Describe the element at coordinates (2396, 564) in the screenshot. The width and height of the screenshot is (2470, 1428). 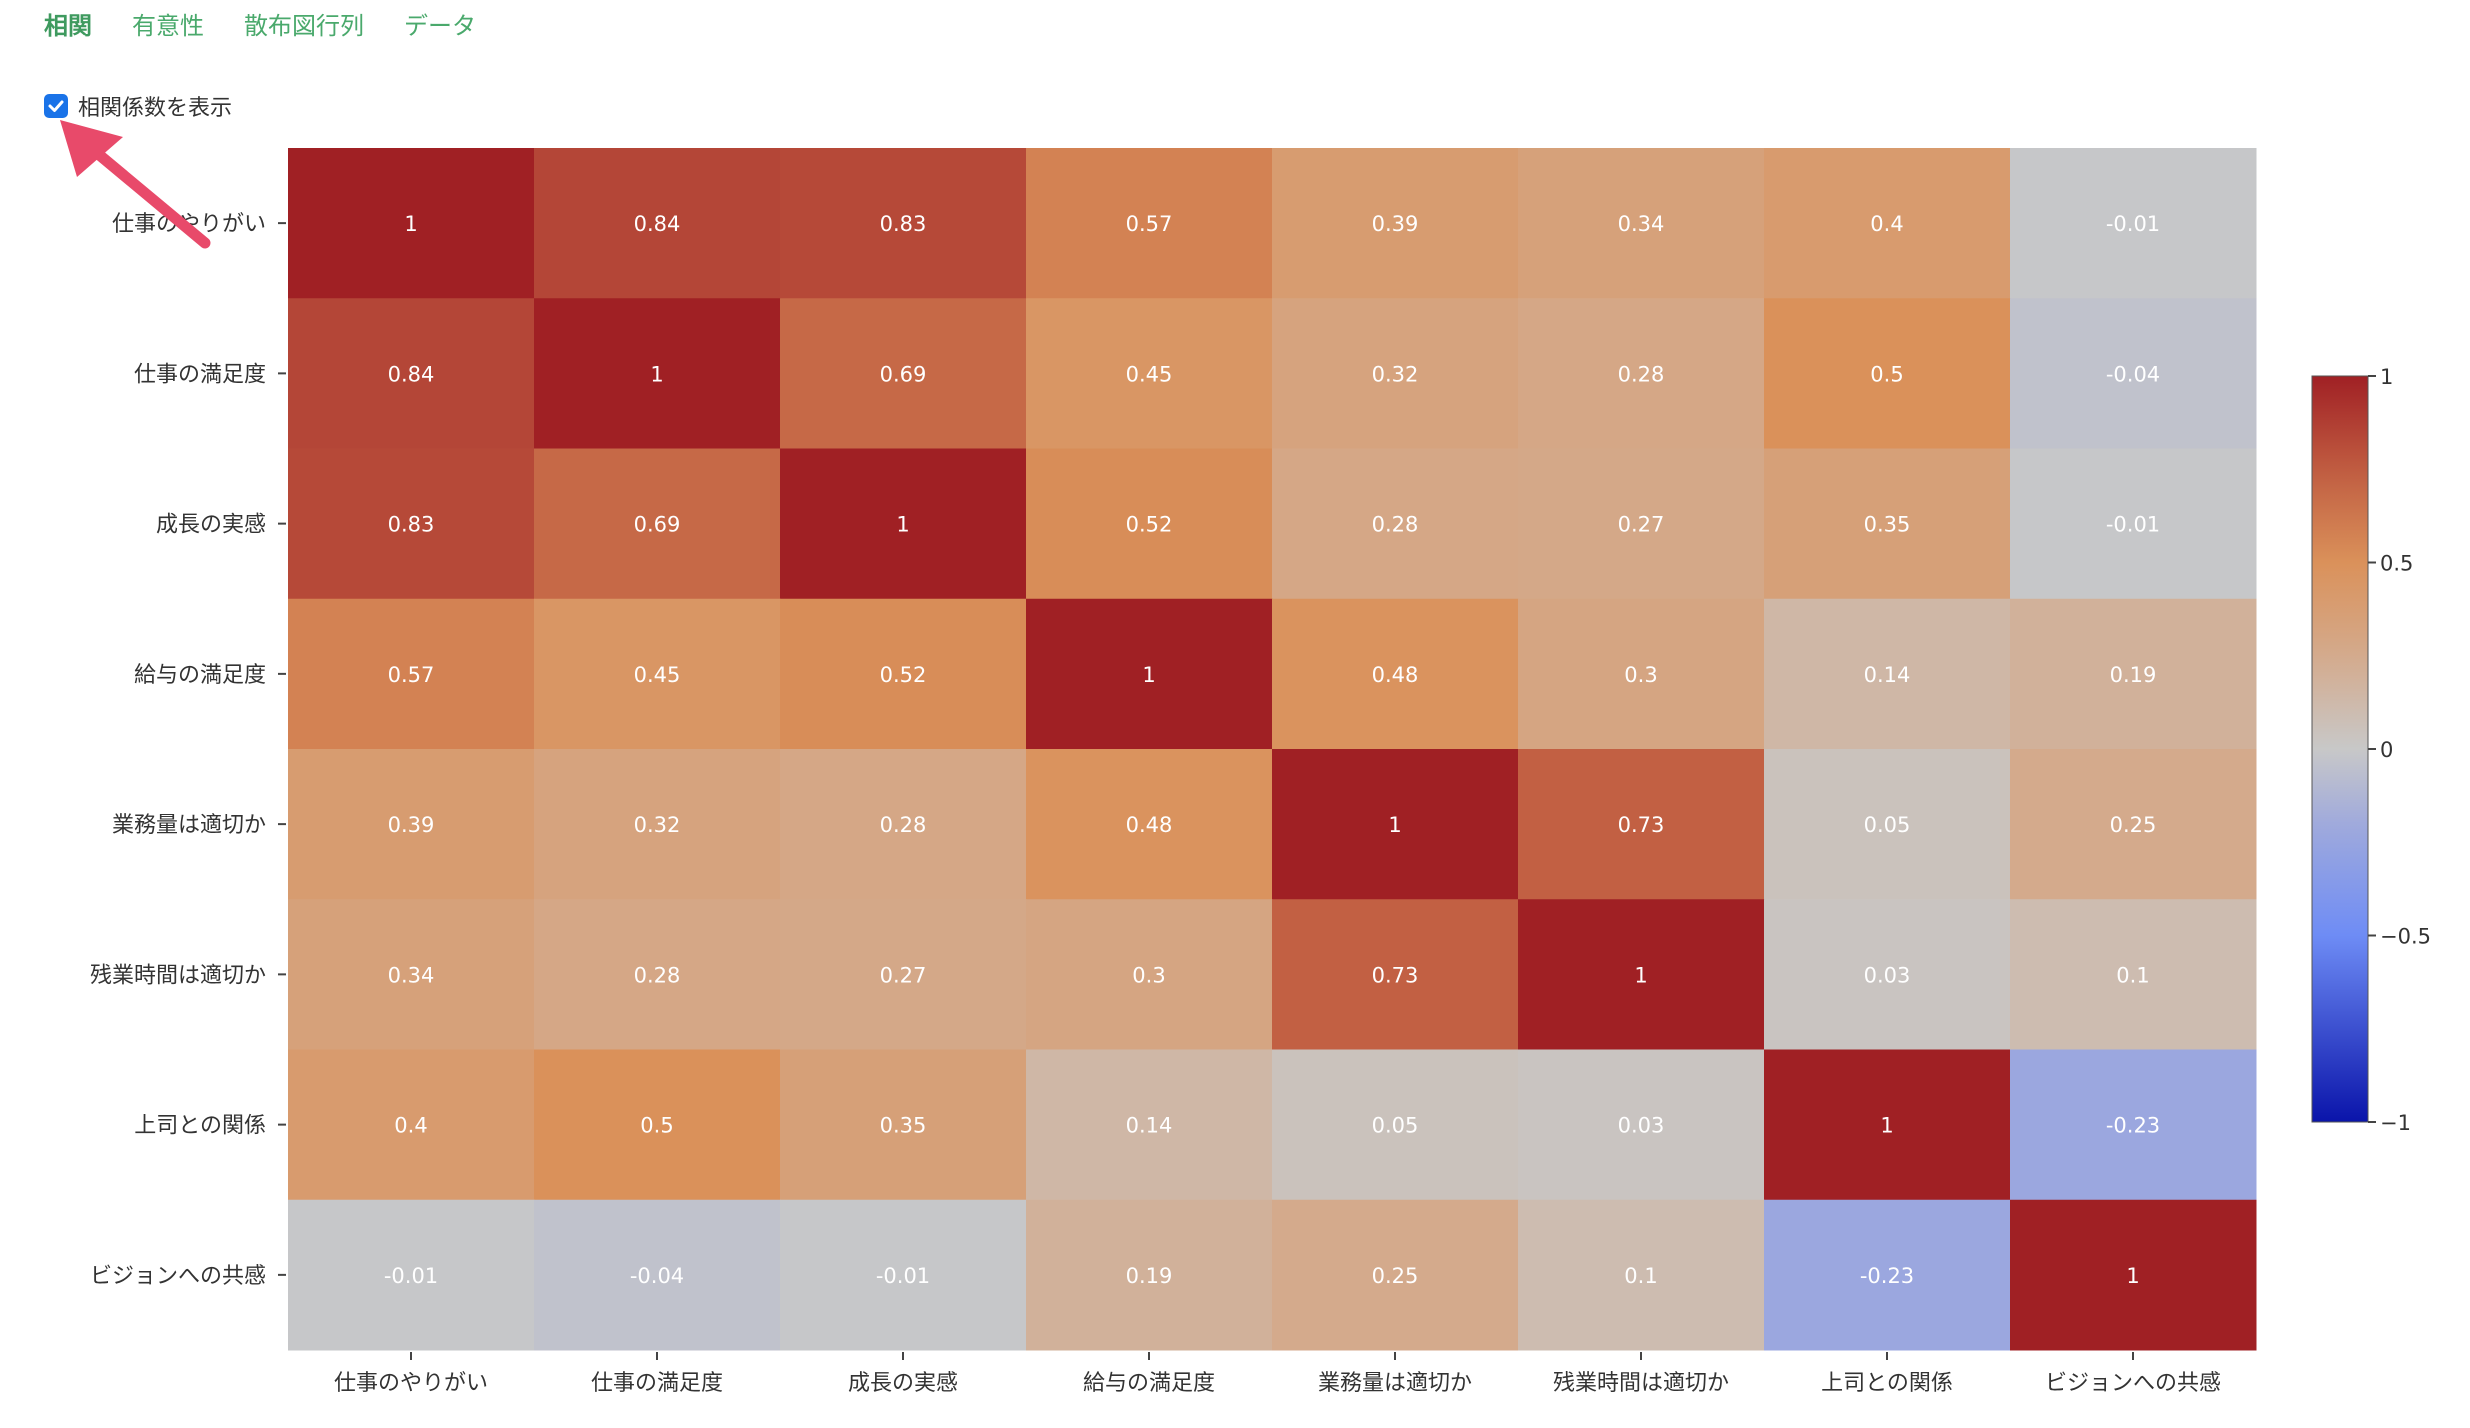
I see `colorbar-tick-label: 0.5` at that location.